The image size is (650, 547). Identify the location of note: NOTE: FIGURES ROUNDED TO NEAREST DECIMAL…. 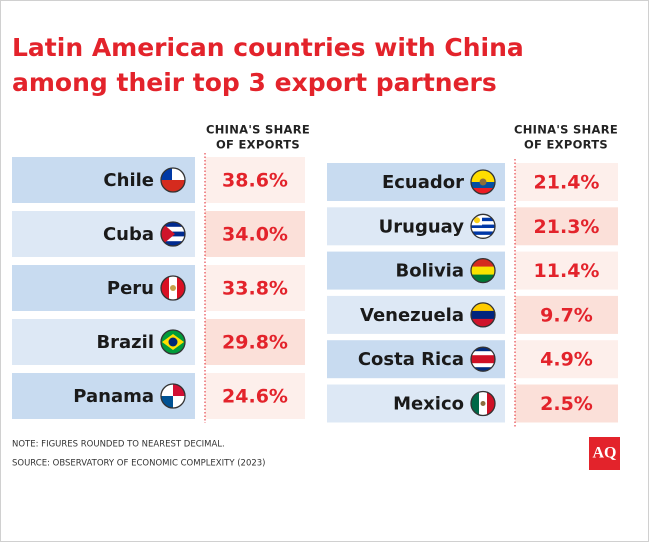
(118, 445).